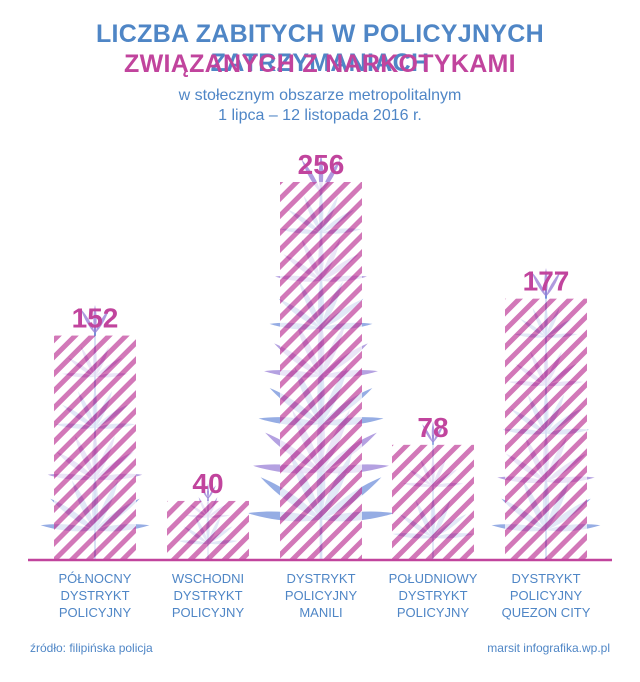  I want to click on bar-value-label: 256, so click(321, 164).